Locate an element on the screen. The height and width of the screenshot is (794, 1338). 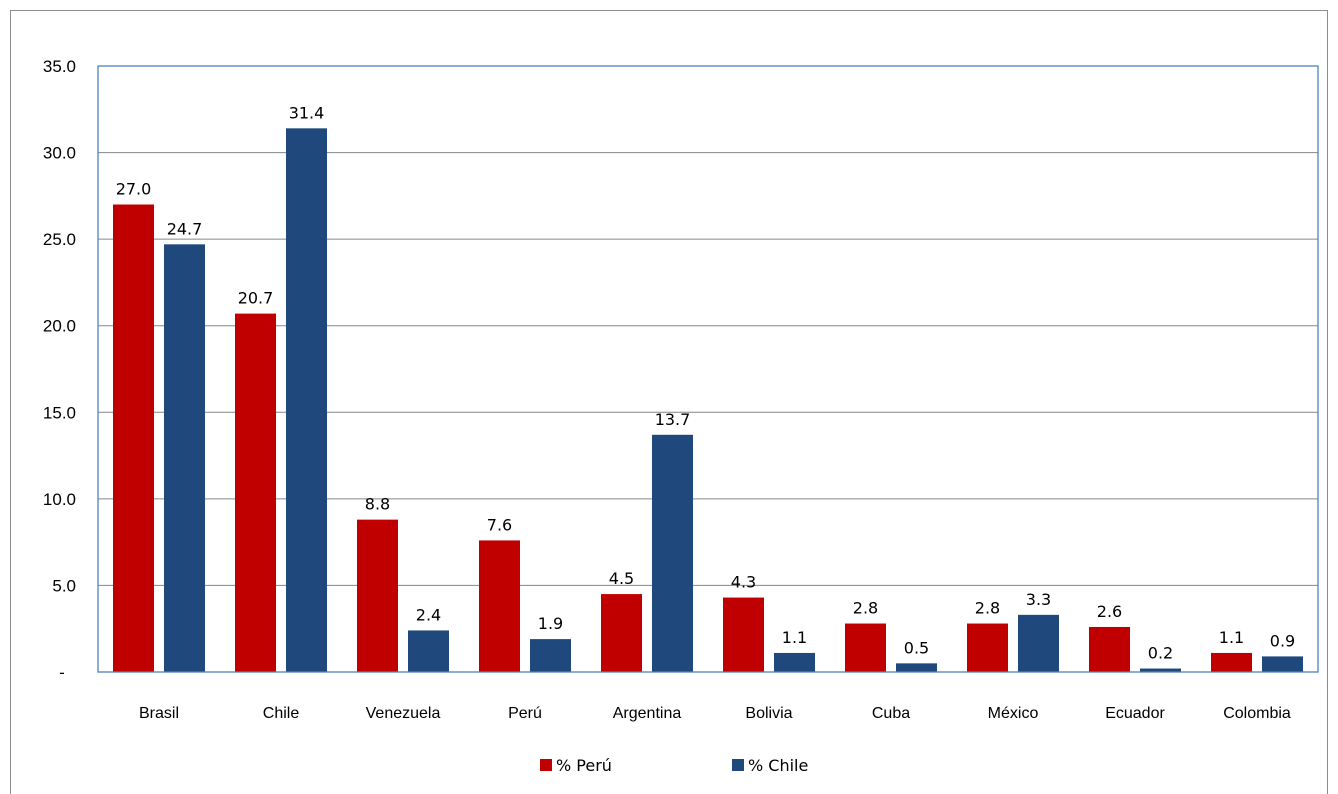
x-tick-label: Perú is located at coordinates (525, 713).